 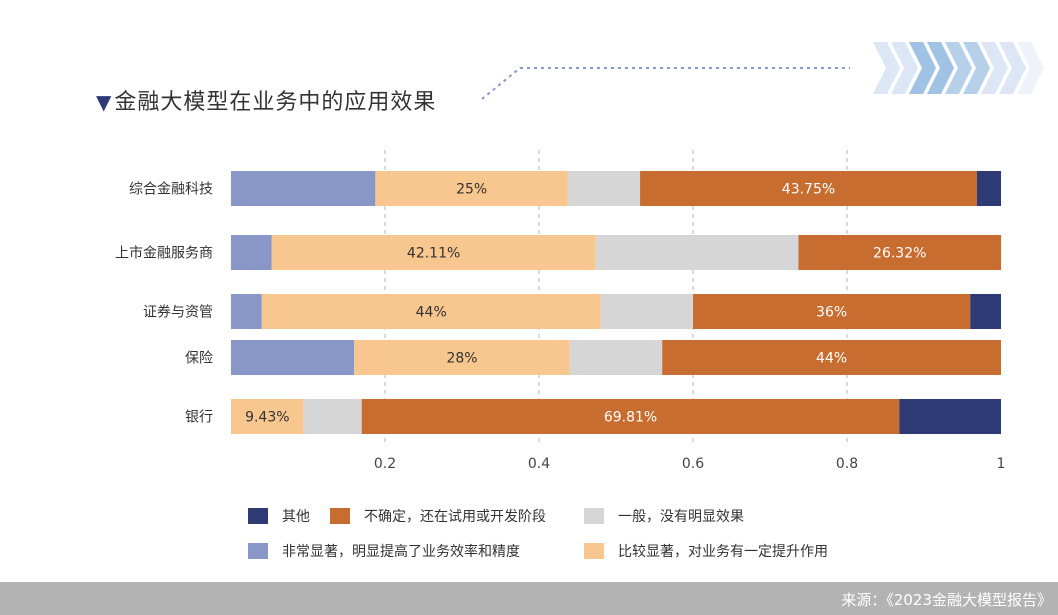 What do you see at coordinates (384, 551) in the screenshot?
I see `legend-item-very-significant: 非常显著，明显提高了业务效率和精度` at bounding box center [384, 551].